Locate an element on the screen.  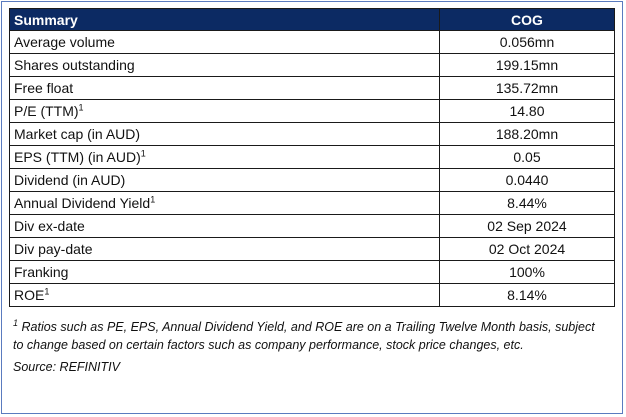
table-row: Div pay-date 02 Oct 2024 is located at coordinates (312, 249).